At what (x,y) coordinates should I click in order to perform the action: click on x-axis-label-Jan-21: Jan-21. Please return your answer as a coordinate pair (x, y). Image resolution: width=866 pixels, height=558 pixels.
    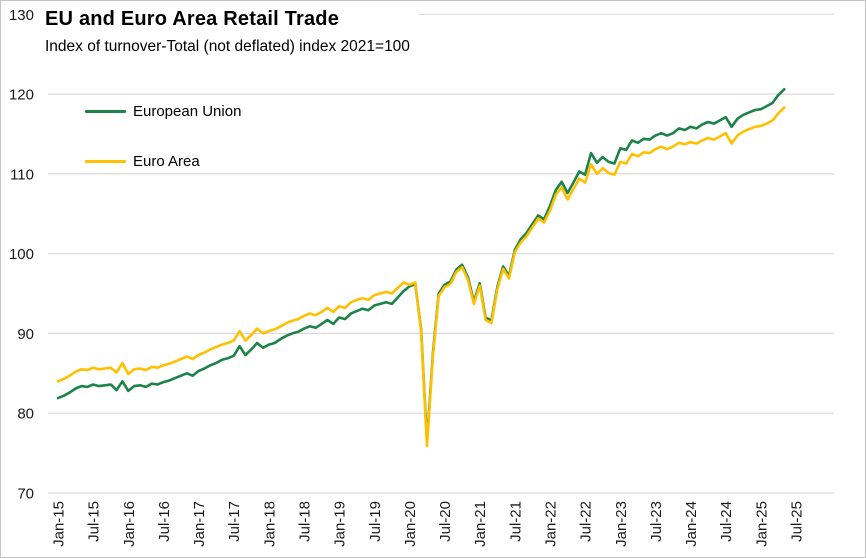
    Looking at the image, I should click on (480, 524).